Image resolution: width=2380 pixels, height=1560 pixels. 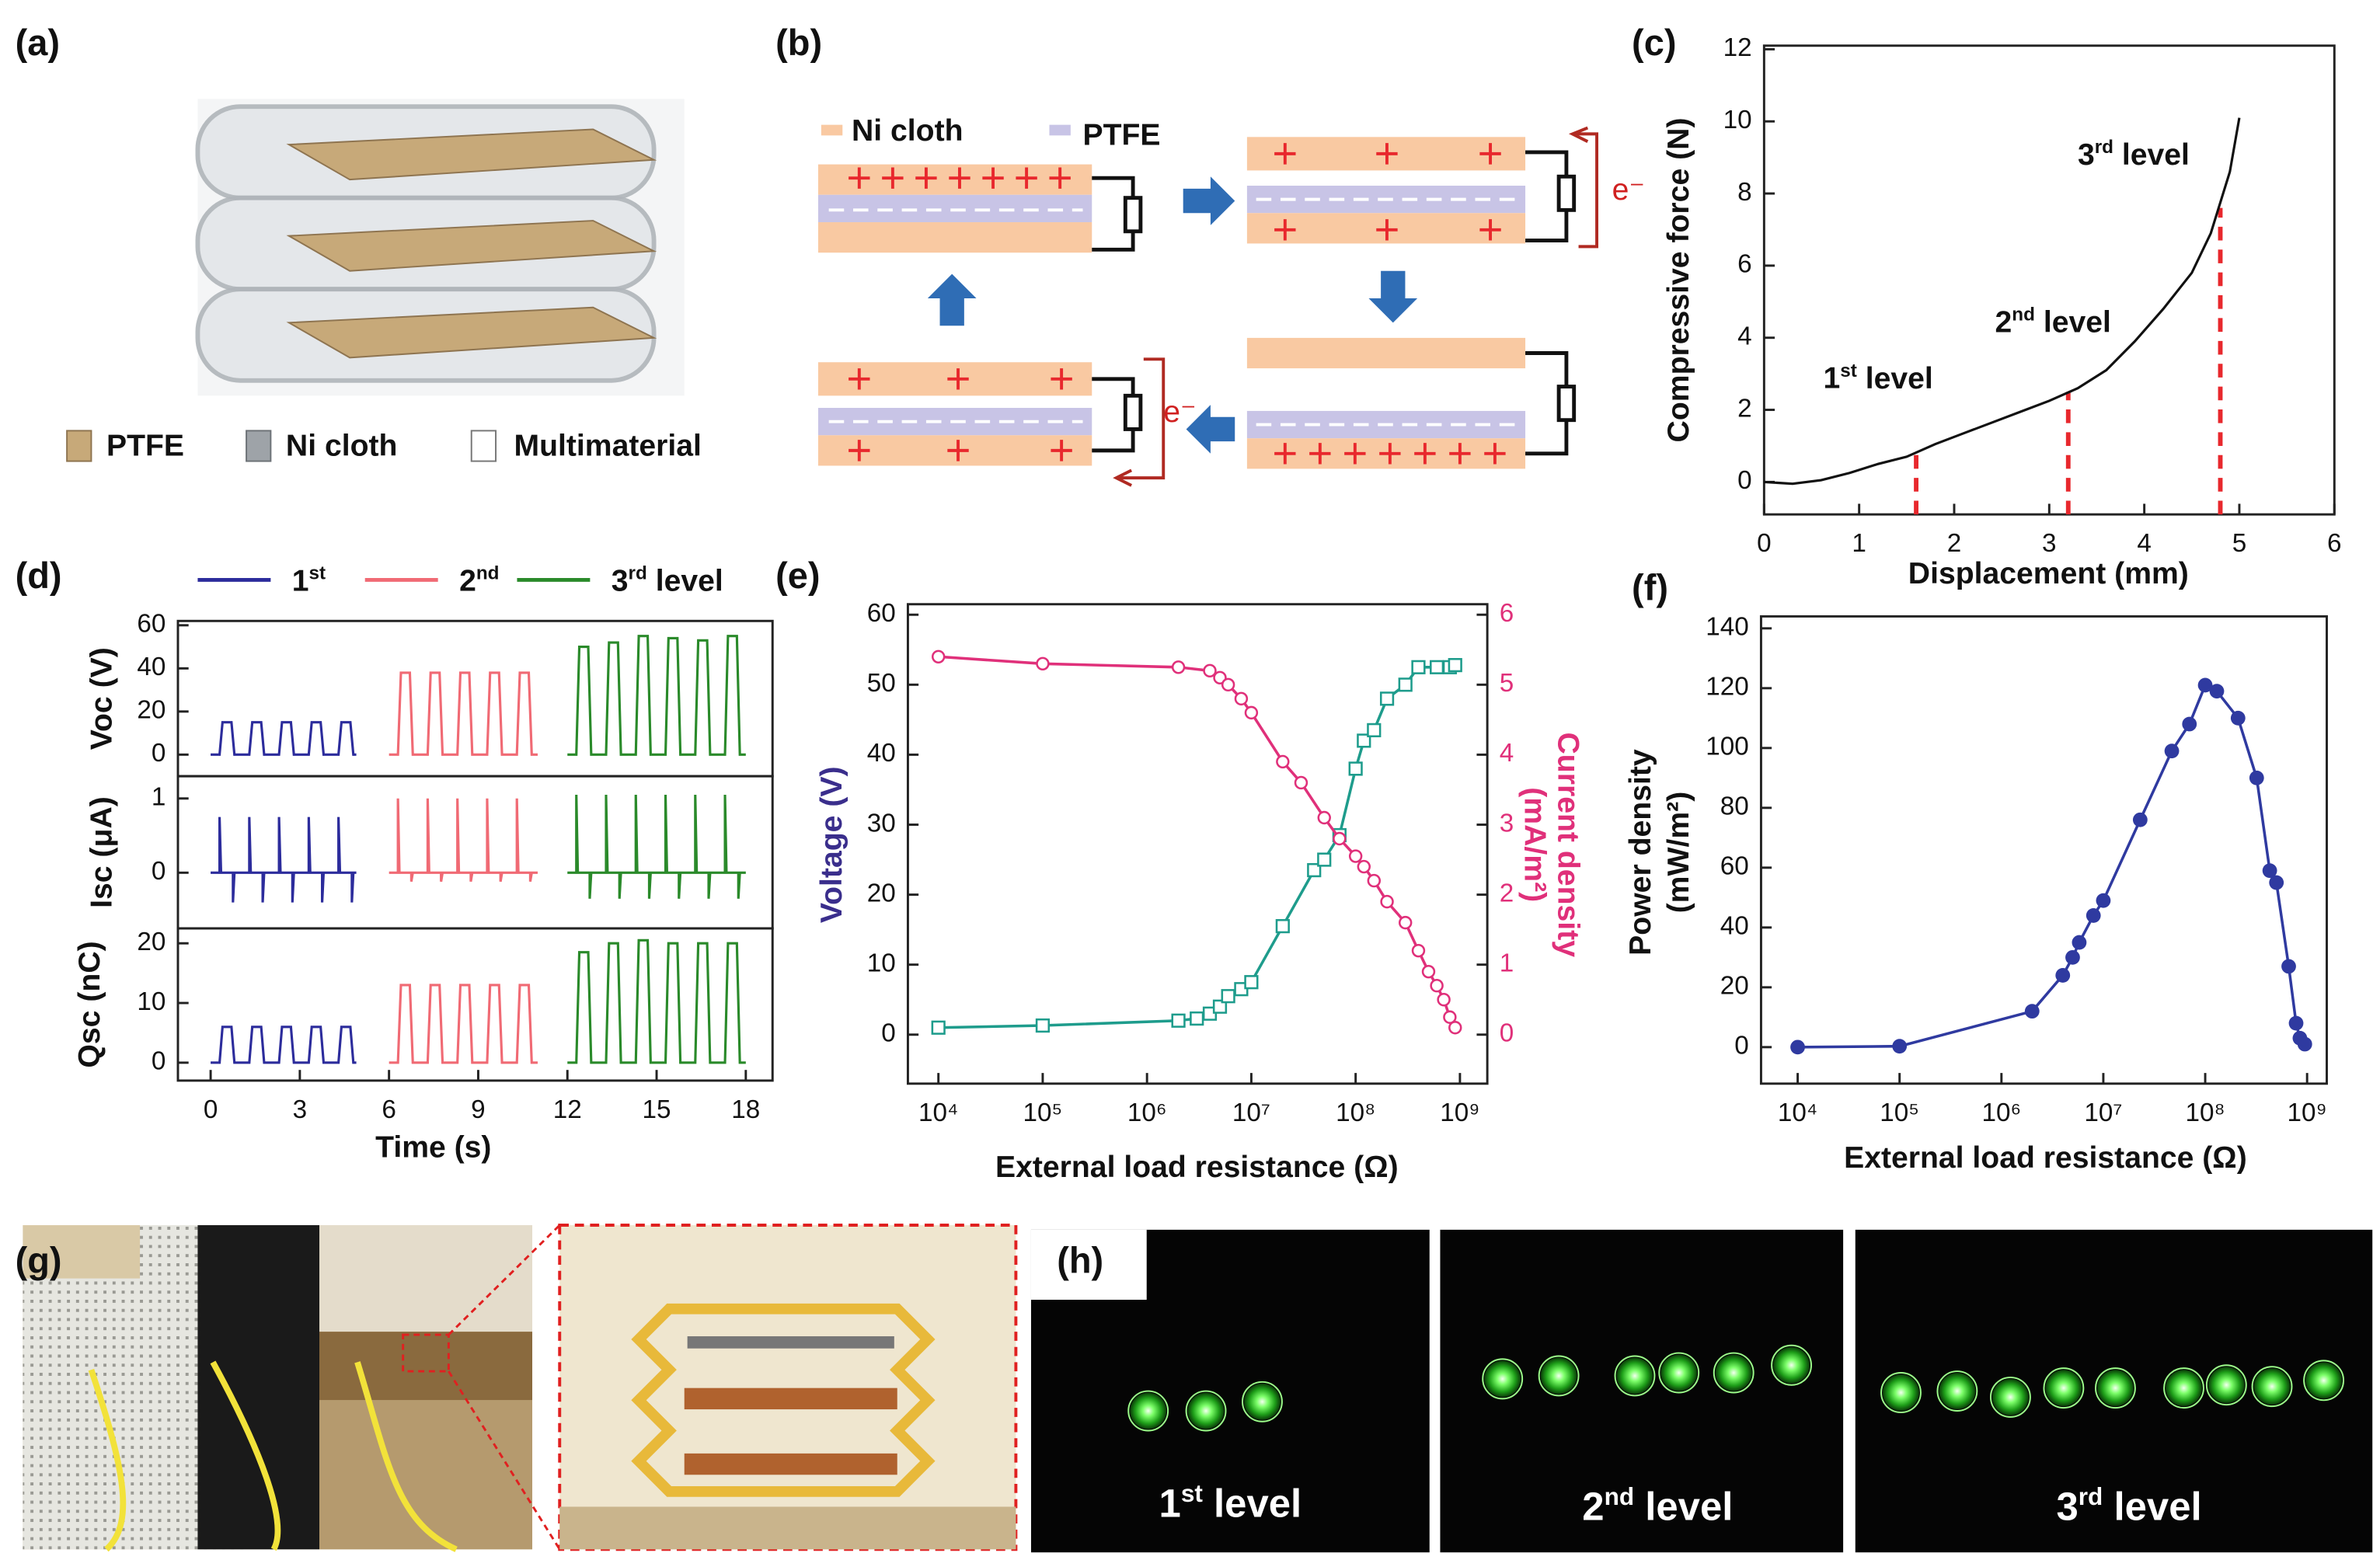 What do you see at coordinates (1727, 747) in the screenshot?
I see `y-tick-label: 100` at bounding box center [1727, 747].